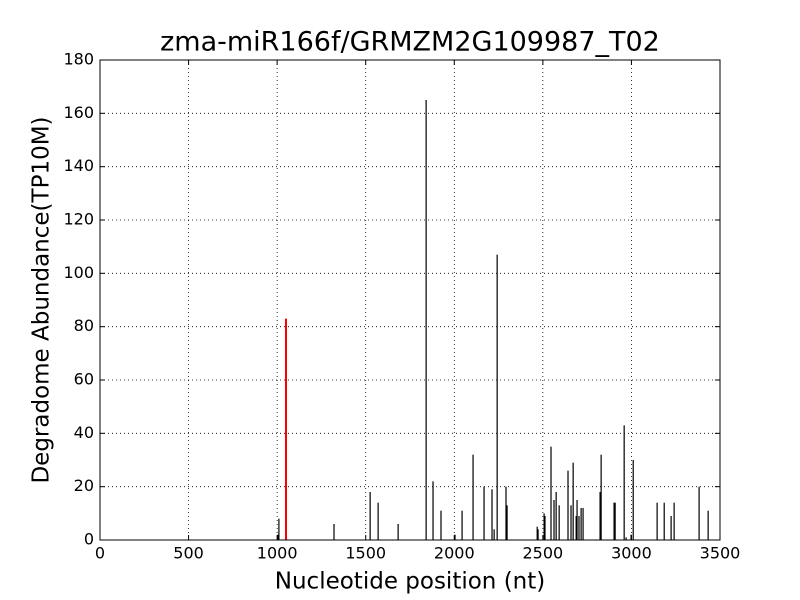 The height and width of the screenshot is (600, 800). I want to click on x-tick-label: 500, so click(188, 553).